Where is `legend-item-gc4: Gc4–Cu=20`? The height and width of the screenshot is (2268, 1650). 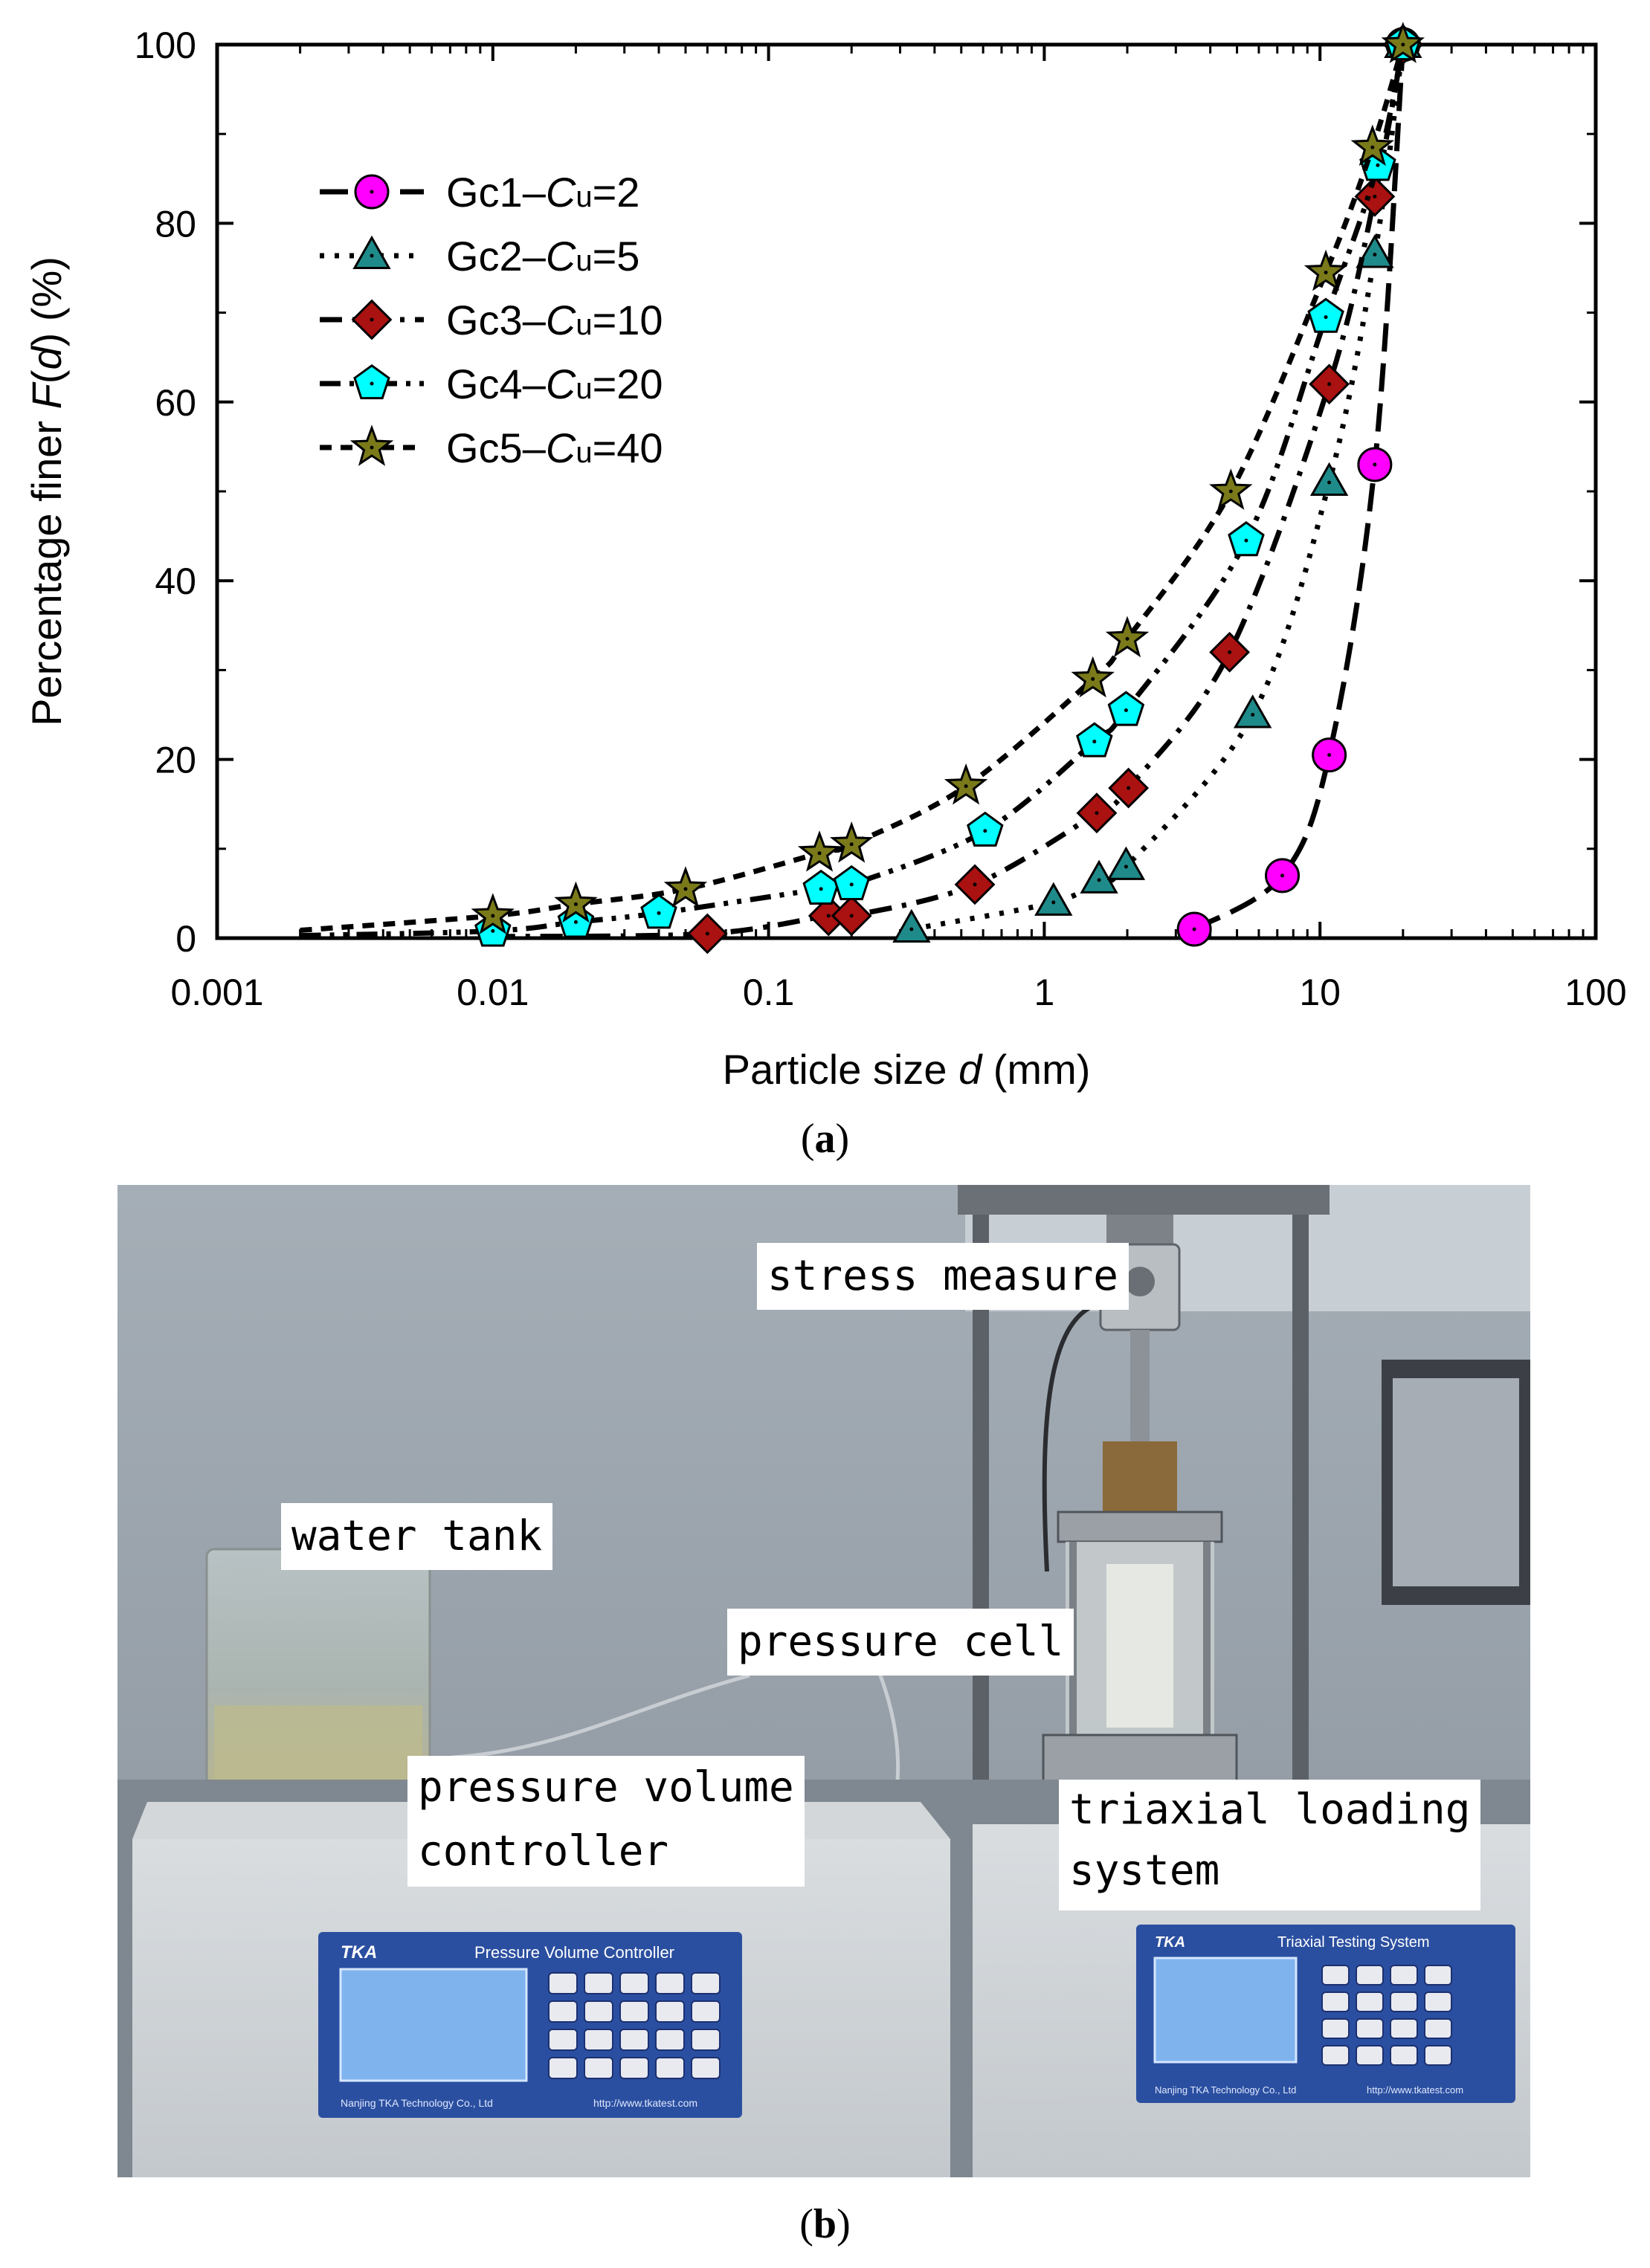 legend-item-gc4: Gc4–Cu=20 is located at coordinates (491, 384).